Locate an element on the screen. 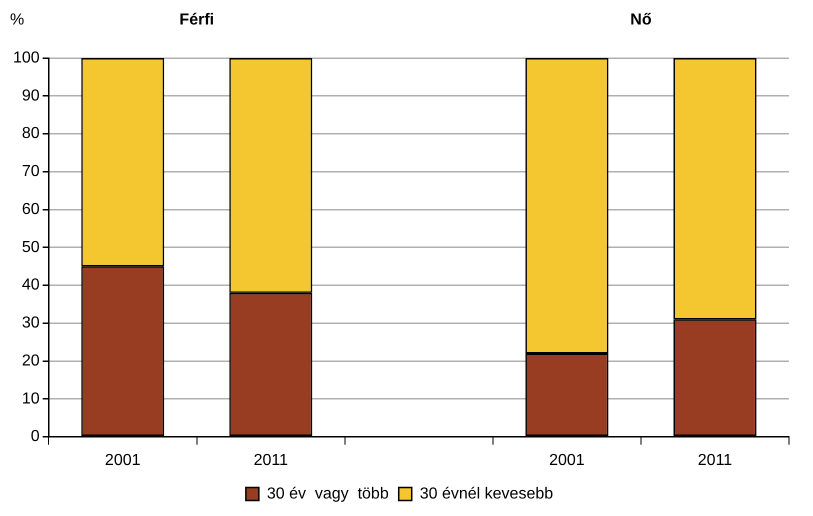 The width and height of the screenshot is (813, 516). y-tick-label: 20 is located at coordinates (31, 361).